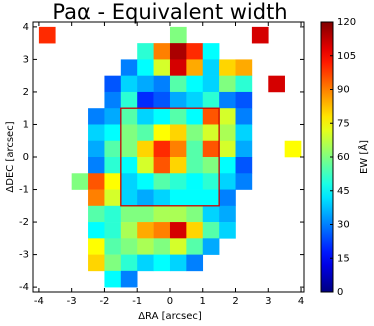 Image resolution: width=374 pixels, height=326 pixels. Describe the element at coordinates (170, 301) in the screenshot. I see `x-tick-label: 0` at that location.